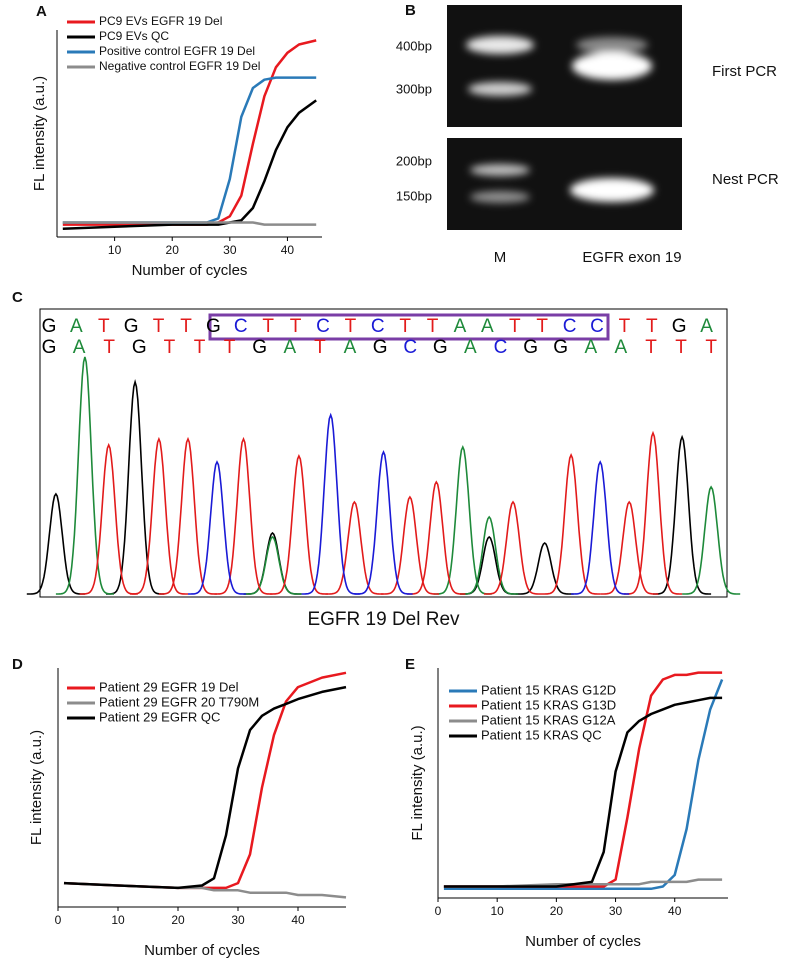 The width and height of the screenshot is (790, 969). What do you see at coordinates (631, 257) in the screenshot?
I see `lane-label: EGFR exon 19` at bounding box center [631, 257].